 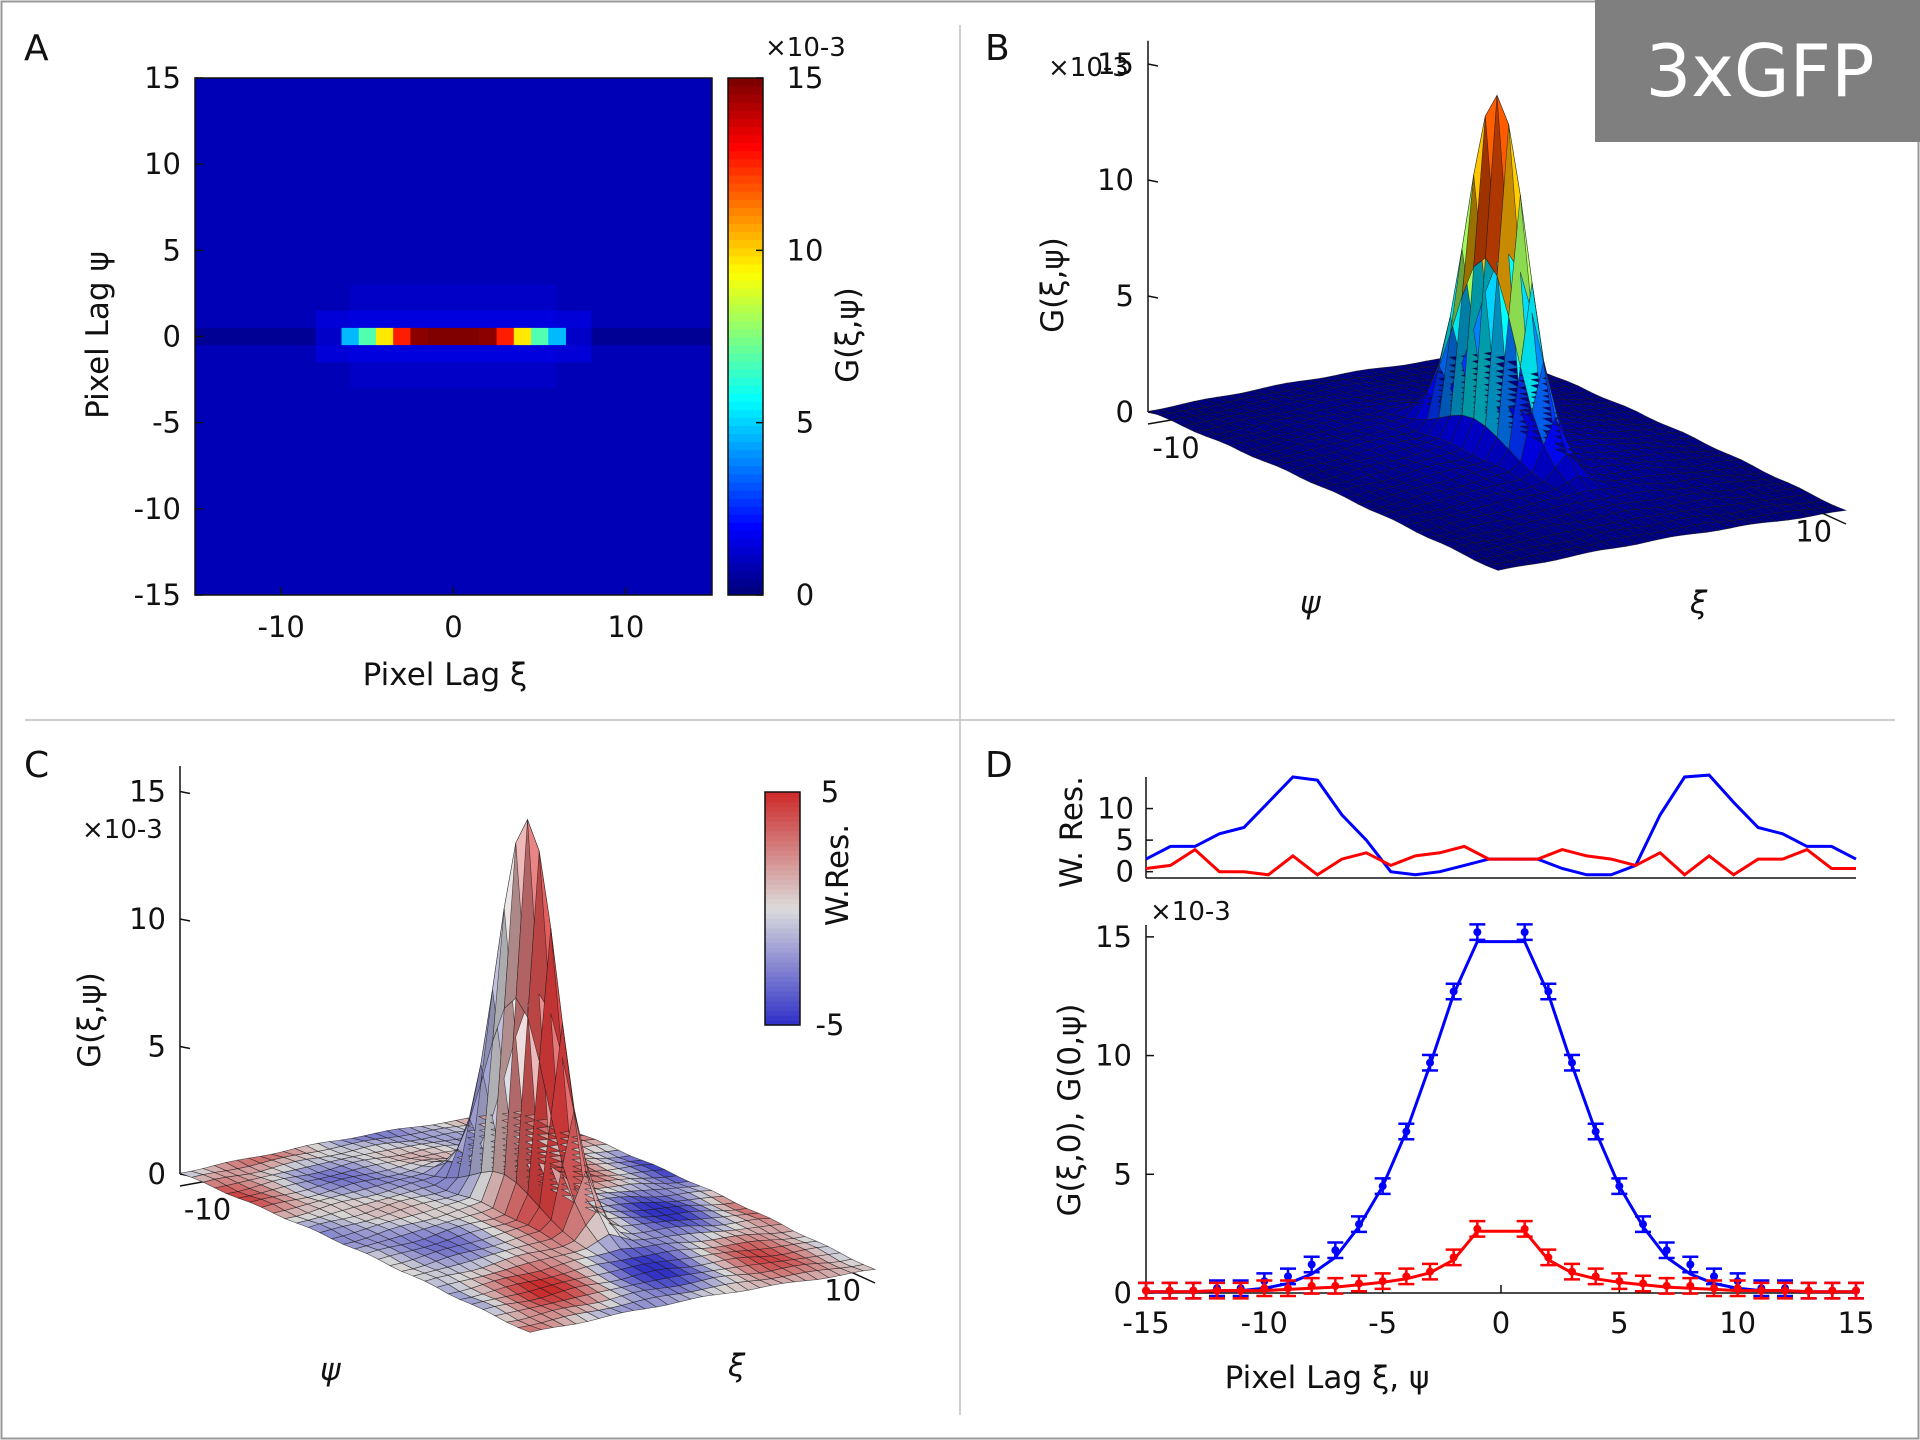 I want to click on y-tick-label: 15, so click(x=162, y=78).